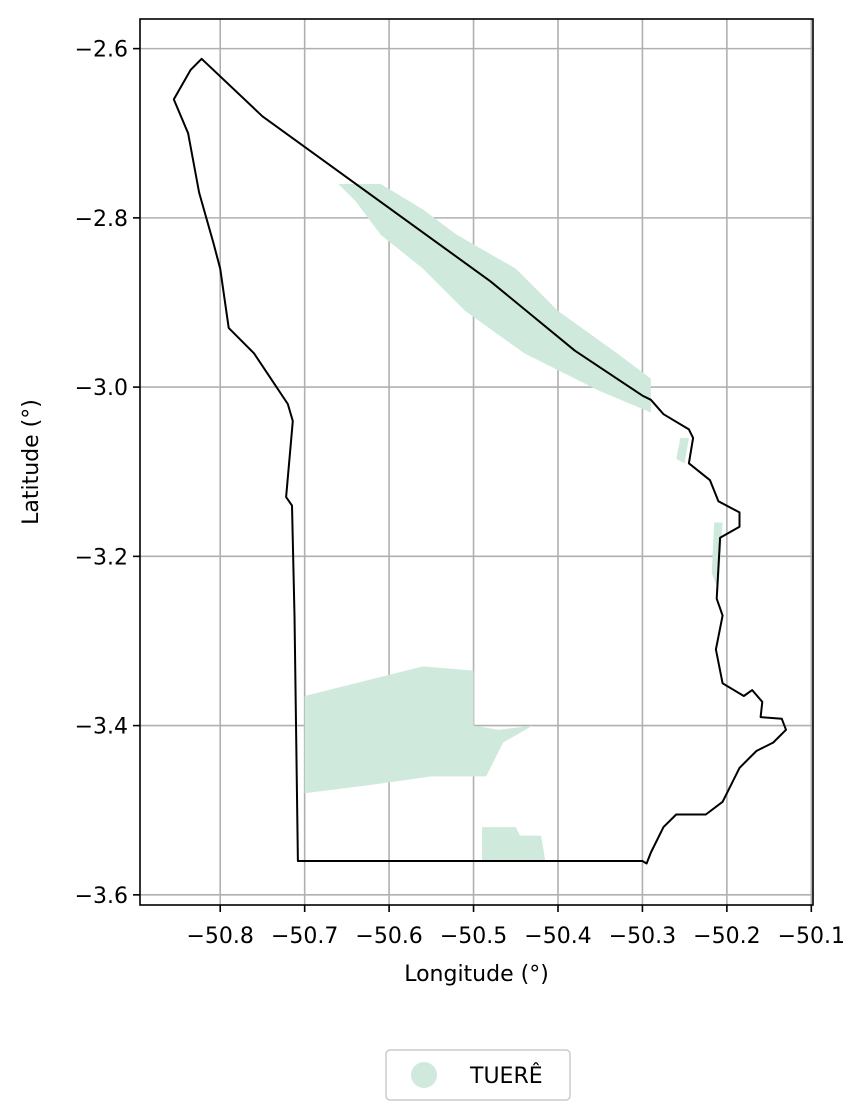 The image size is (868, 1119). Describe the element at coordinates (642, 936) in the screenshot. I see `x-tick-label-5: −50.3` at that location.